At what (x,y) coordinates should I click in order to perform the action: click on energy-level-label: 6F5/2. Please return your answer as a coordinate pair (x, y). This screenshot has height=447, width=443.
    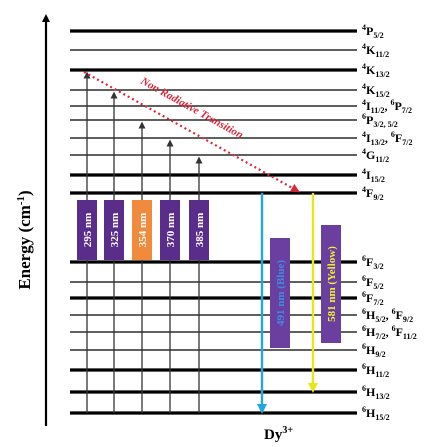
    Looking at the image, I should click on (373, 282).